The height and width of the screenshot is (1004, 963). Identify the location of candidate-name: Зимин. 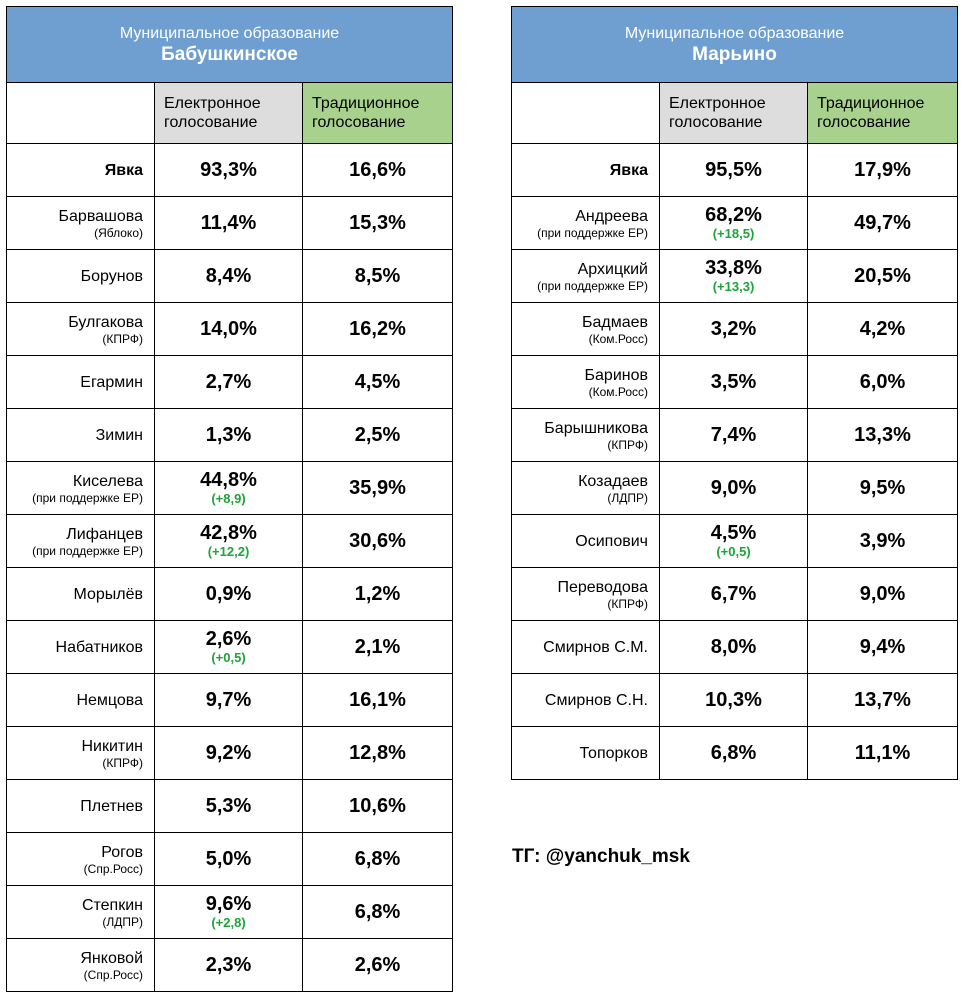
(119, 435).